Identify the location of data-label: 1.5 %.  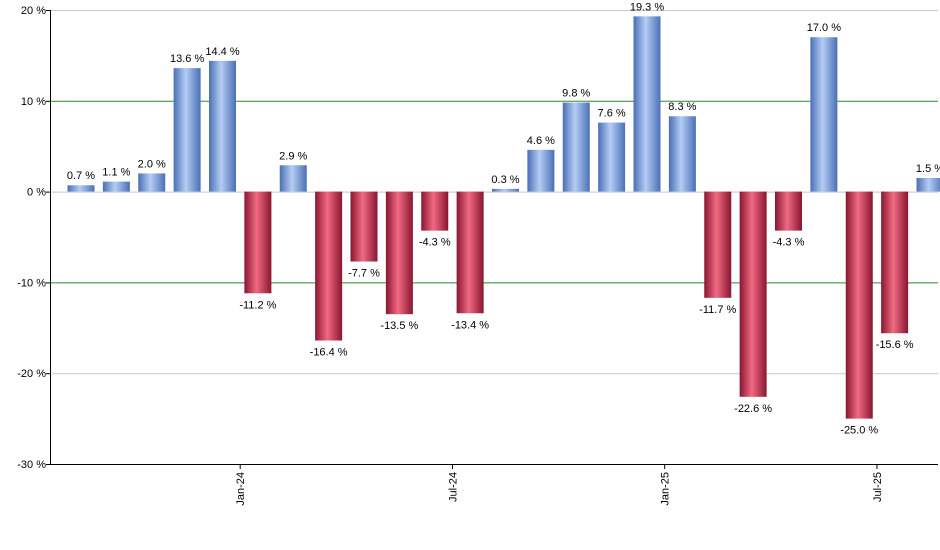
(928, 169).